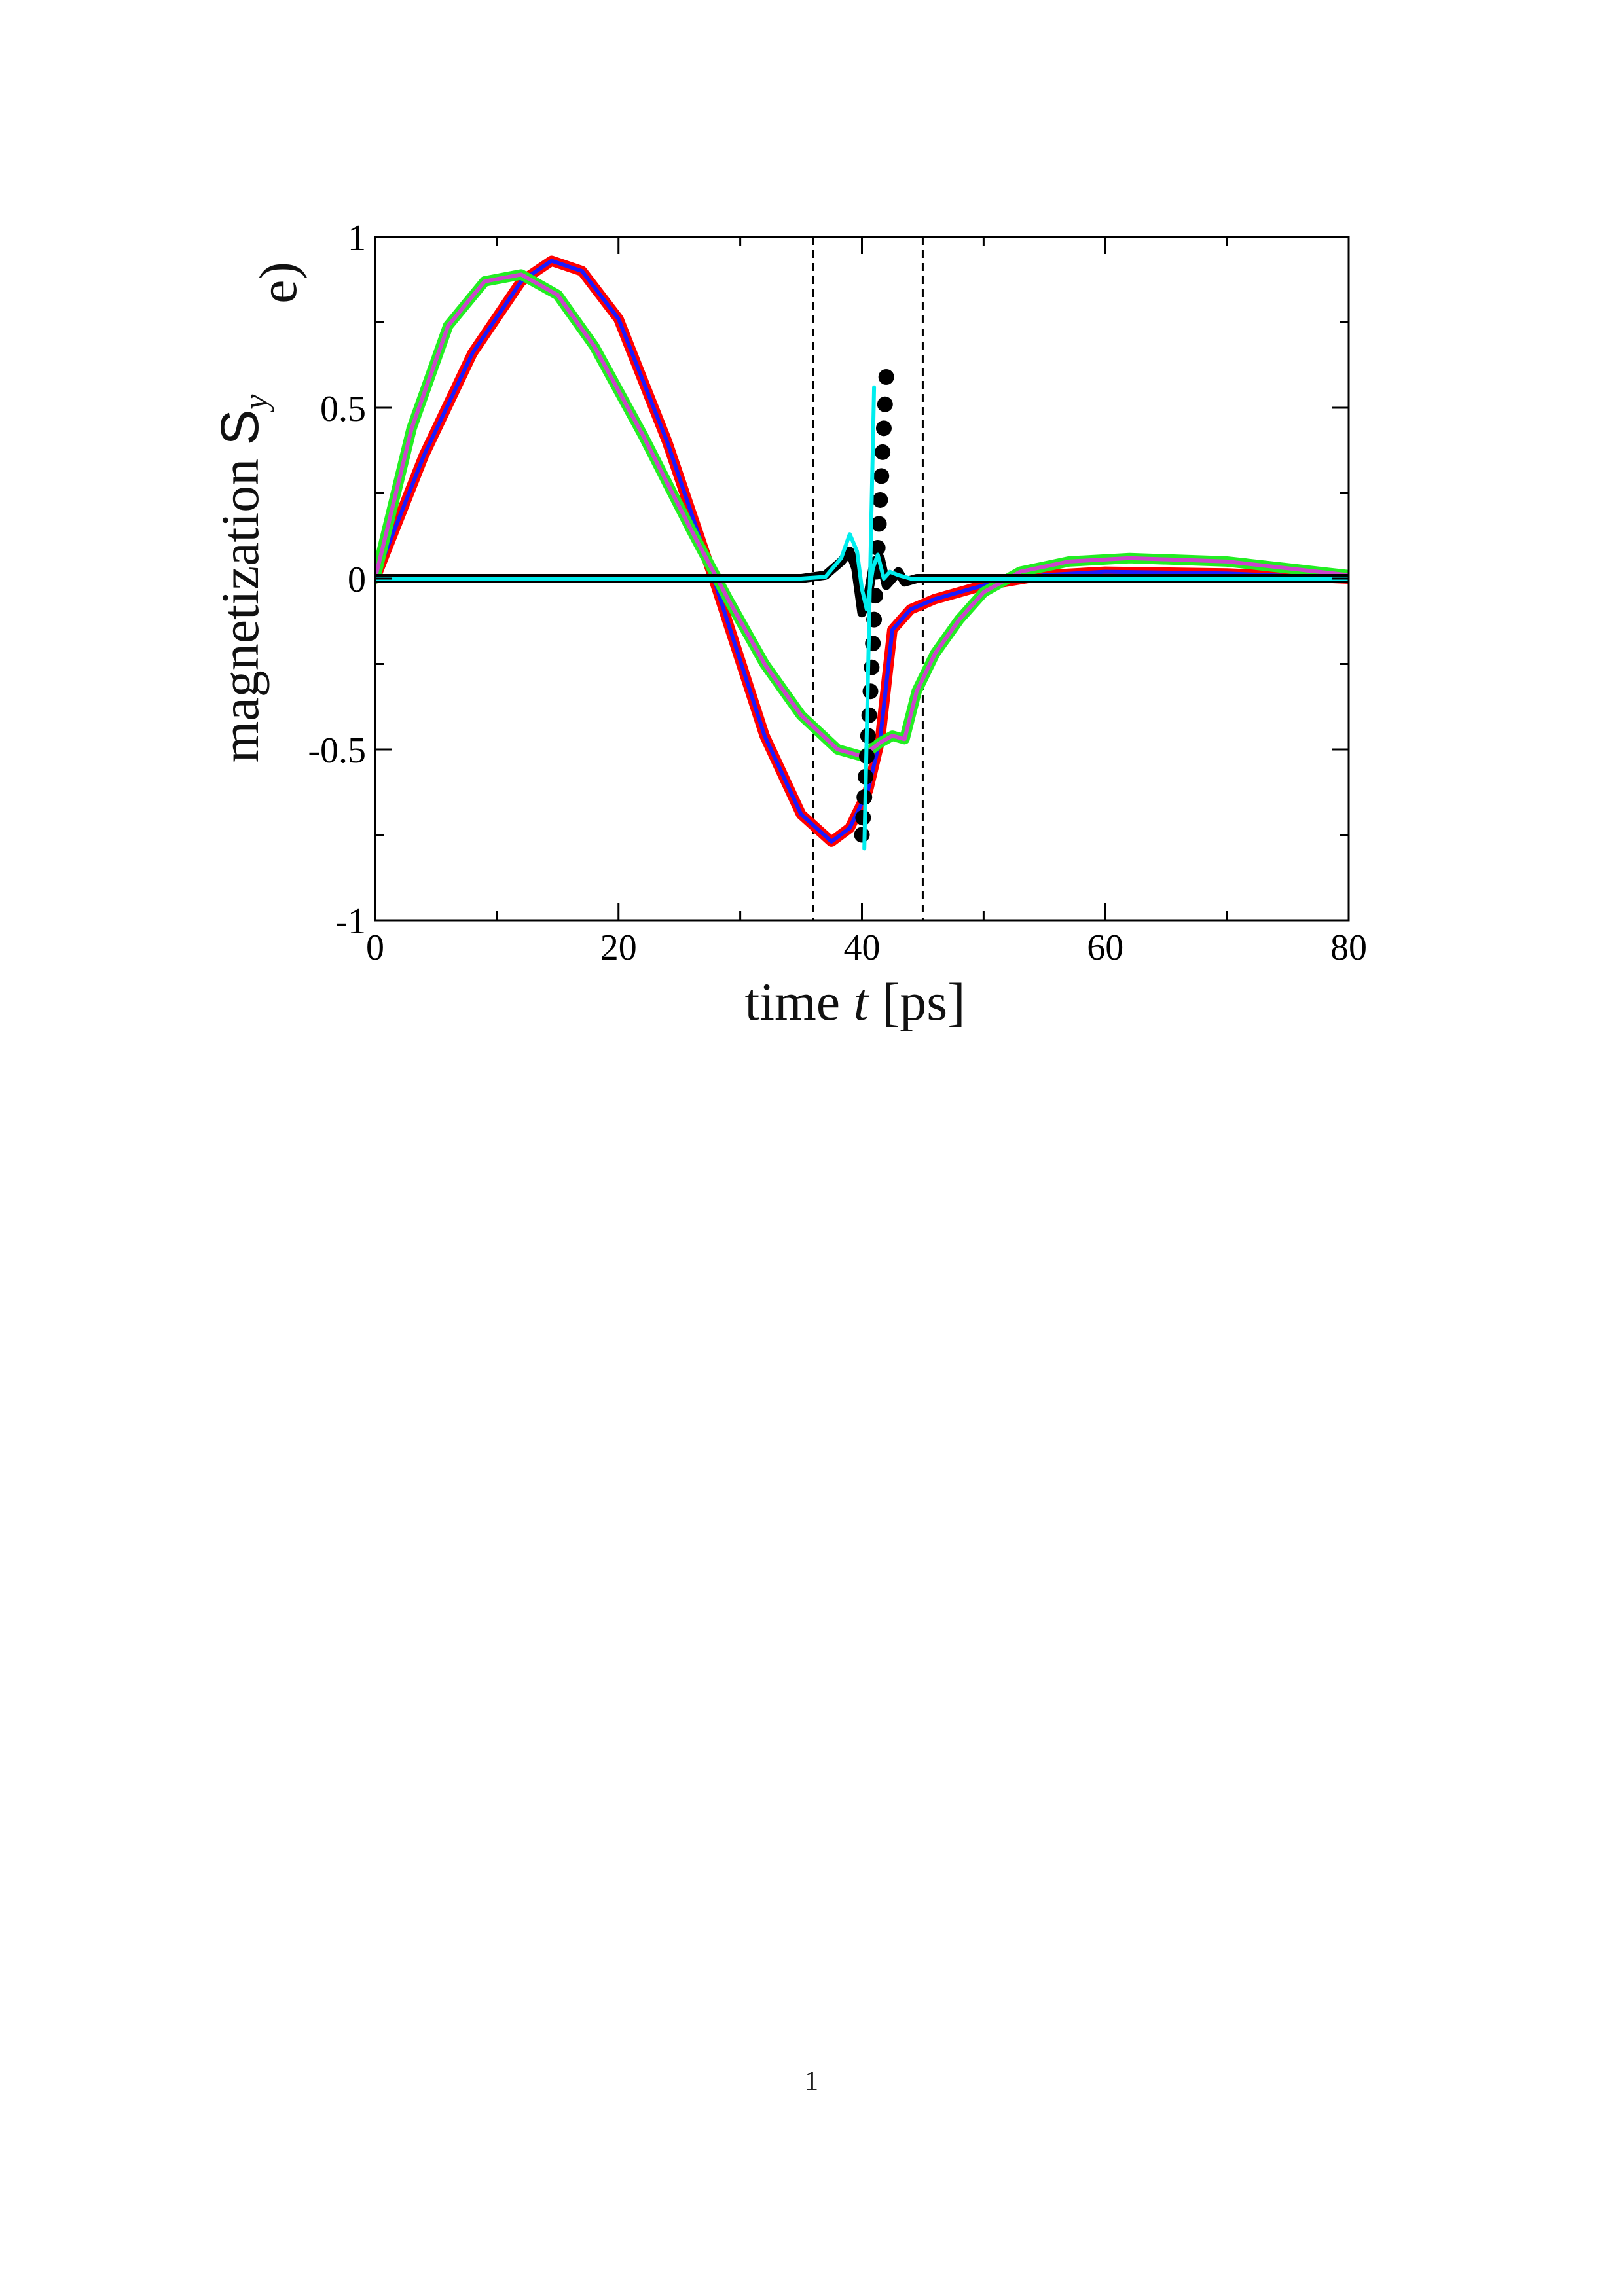 This screenshot has width=1623, height=2296. I want to click on y-tick-label: -1, so click(350, 921).